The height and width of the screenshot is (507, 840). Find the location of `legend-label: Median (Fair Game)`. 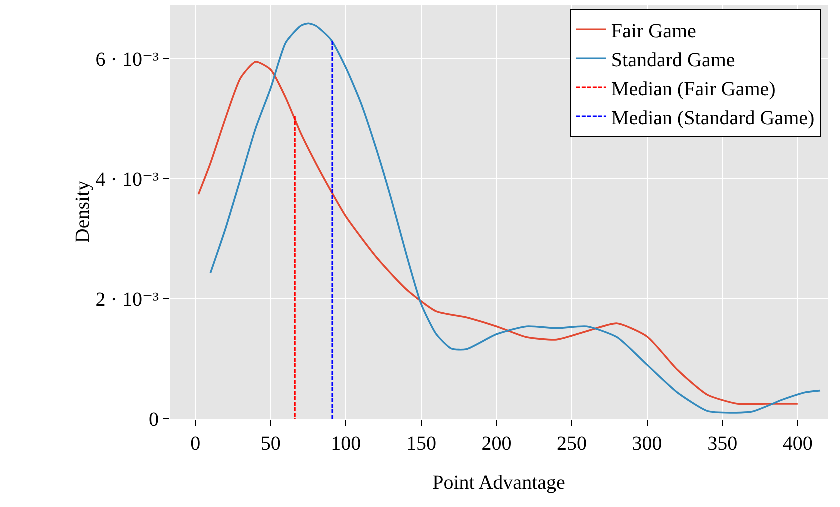

legend-label: Median (Fair Game) is located at coordinates (693, 89).